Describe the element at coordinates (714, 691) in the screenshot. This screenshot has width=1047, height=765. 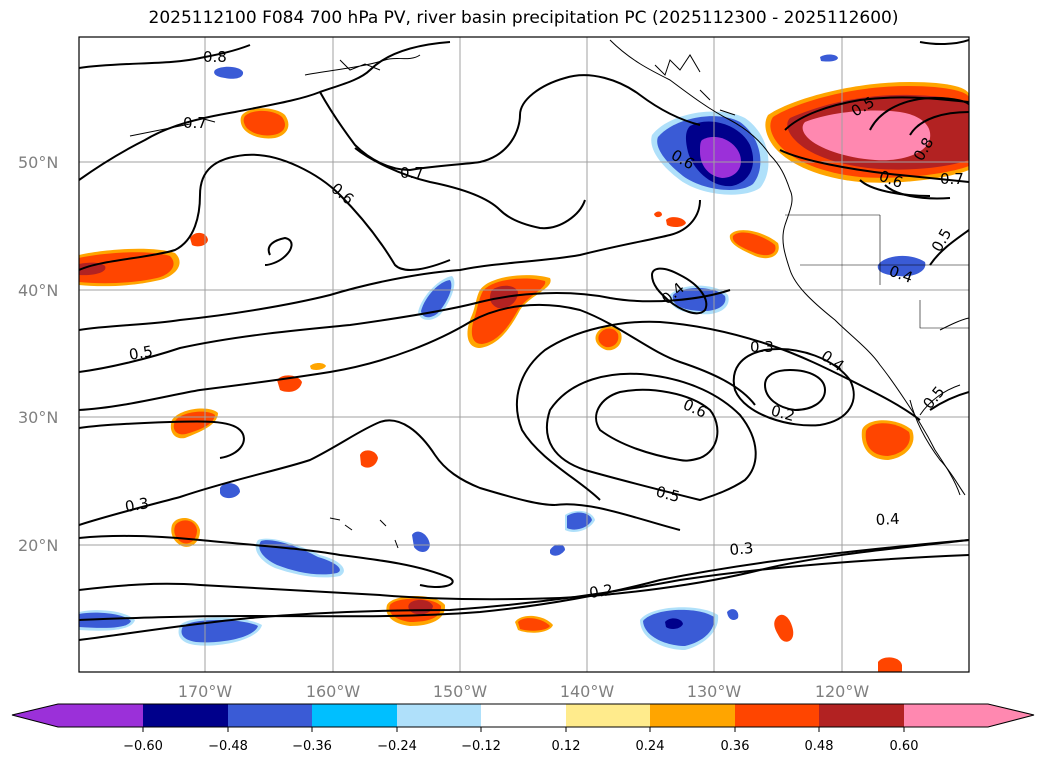
I see `lon-label-130w: 130°W` at that location.